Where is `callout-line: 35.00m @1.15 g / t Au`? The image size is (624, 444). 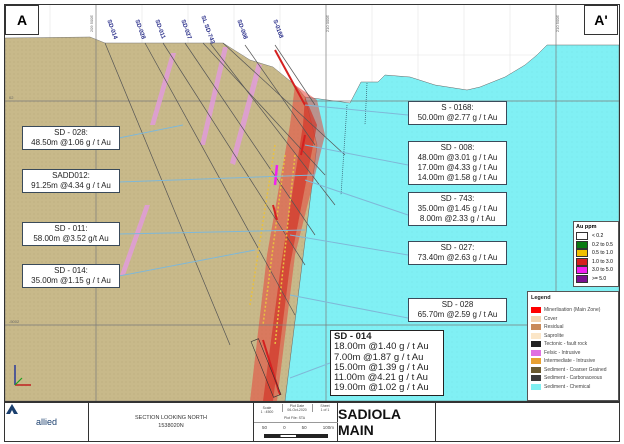
callout-line: 35.00m @1.15 g / t Au is located at coordinates (71, 280).